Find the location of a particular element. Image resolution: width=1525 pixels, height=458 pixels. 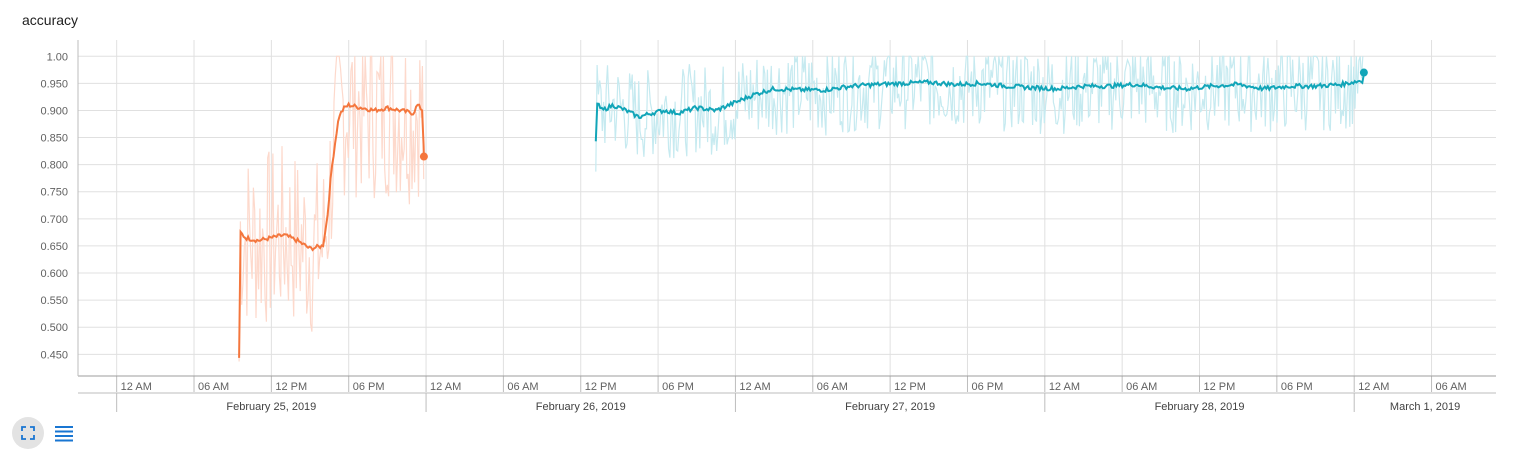

y-tick-label: 1.00 is located at coordinates (57, 57).